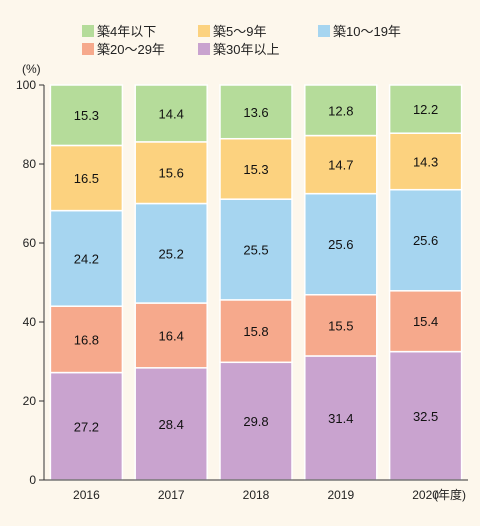 The image size is (480, 526). I want to click on bar-value-label: 25.5, so click(255, 250).